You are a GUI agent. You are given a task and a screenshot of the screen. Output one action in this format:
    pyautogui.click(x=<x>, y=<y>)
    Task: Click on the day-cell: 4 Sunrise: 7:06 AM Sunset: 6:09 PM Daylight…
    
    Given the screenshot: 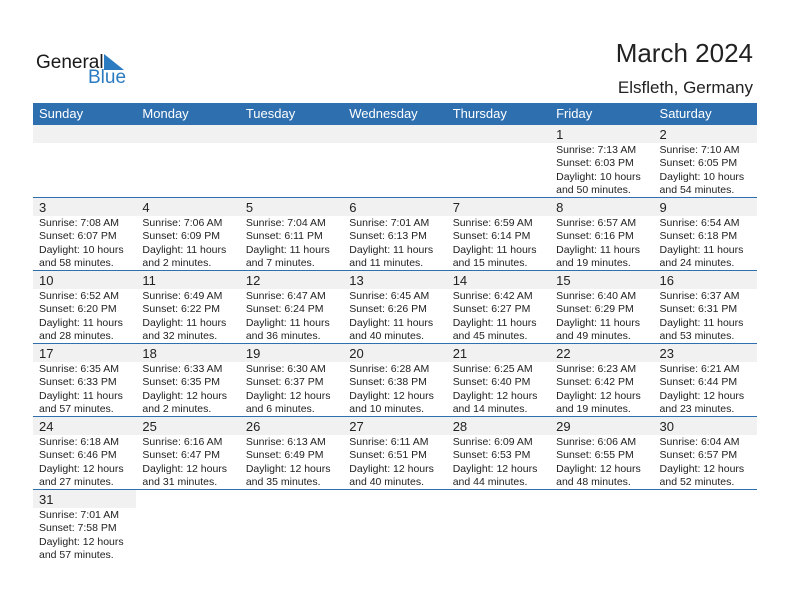 What is the action you would take?
    pyautogui.click(x=188, y=234)
    